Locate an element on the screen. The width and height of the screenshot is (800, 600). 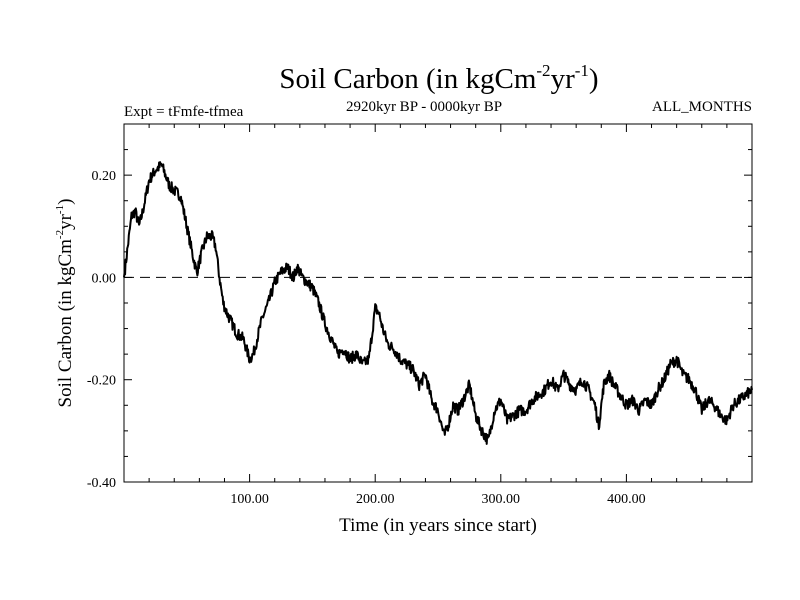
x-axis-label: Time (in years since start) is located at coordinates (438, 525).